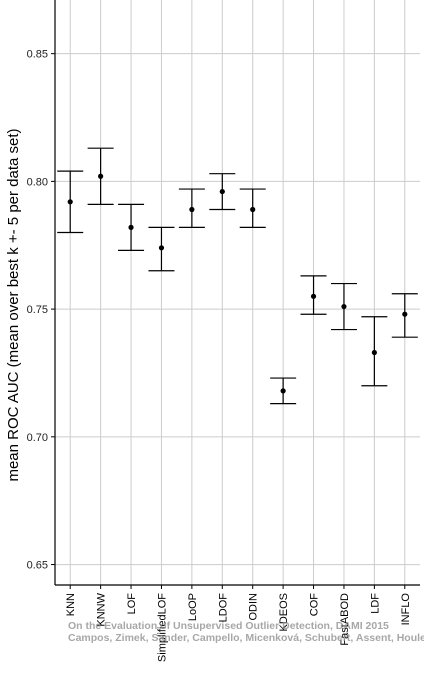 The height and width of the screenshot is (678, 424). What do you see at coordinates (345, 619) in the screenshot?
I see `x-tick-label: FastABOD` at bounding box center [345, 619].